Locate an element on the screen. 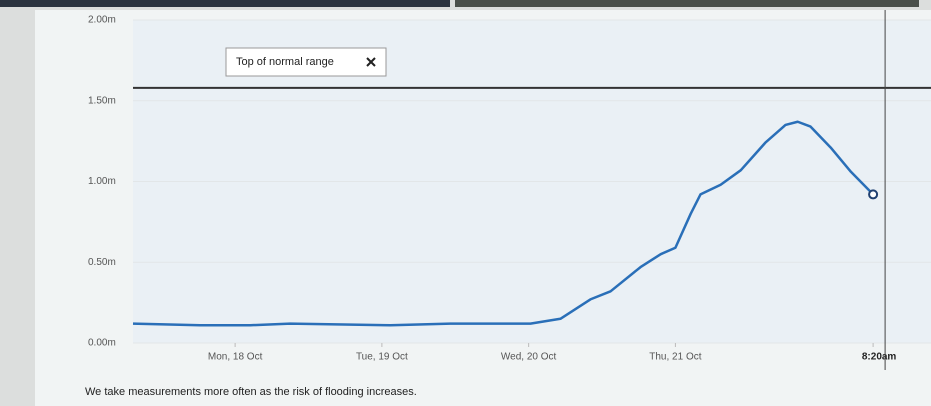 This screenshot has width=931, height=406. annotation: Top of normal range is located at coordinates (306, 62).